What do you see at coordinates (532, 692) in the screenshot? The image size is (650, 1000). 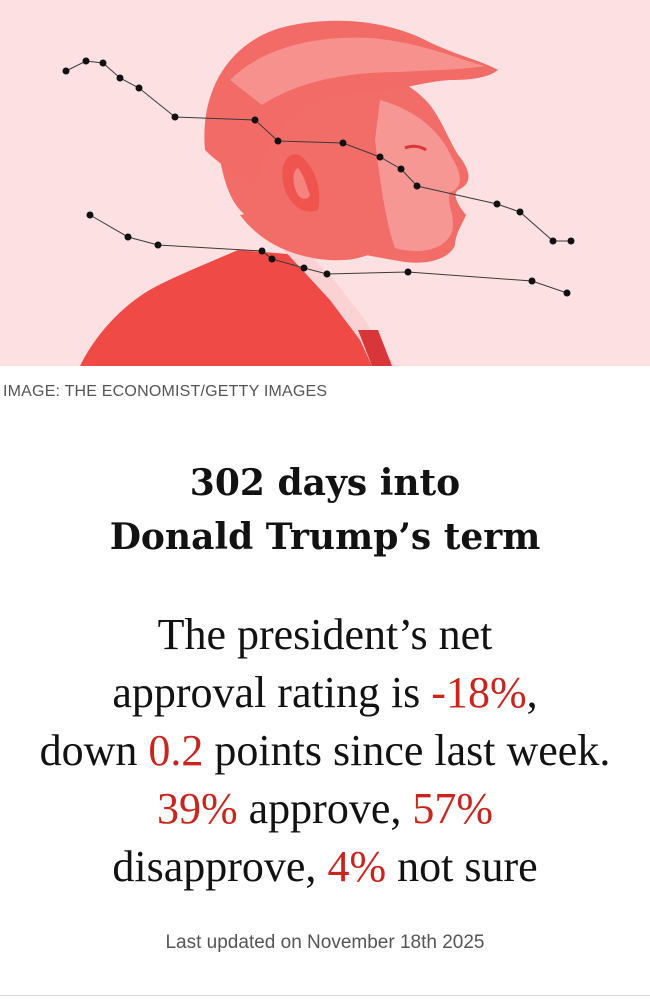 I see `summary-text: ,` at bounding box center [532, 692].